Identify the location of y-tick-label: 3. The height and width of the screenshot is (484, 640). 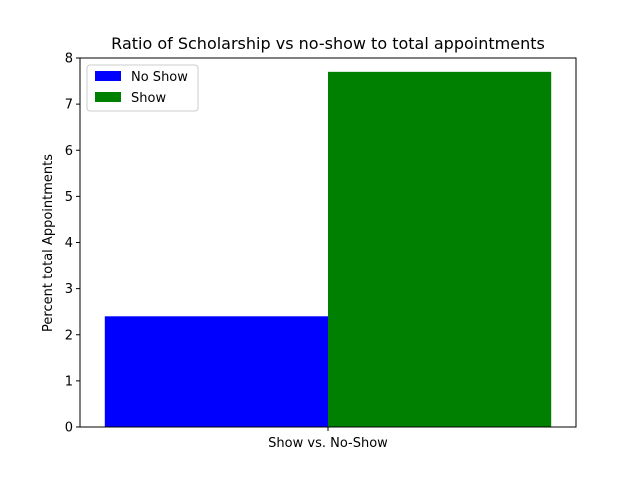
(69, 289).